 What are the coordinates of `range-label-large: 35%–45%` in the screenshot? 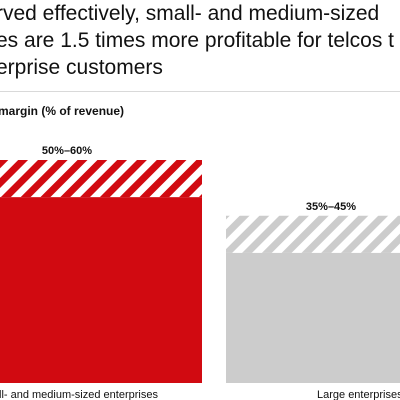 It's located at (331, 207).